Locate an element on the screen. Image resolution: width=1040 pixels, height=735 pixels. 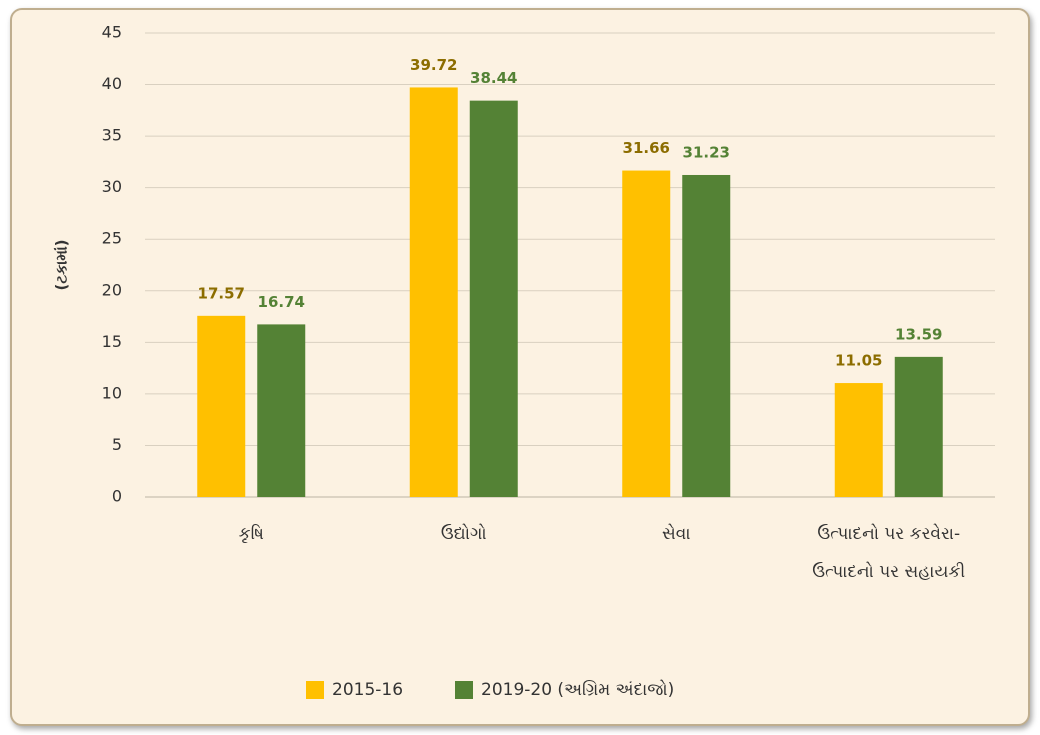
data-label: 16.74 is located at coordinates (281, 302).